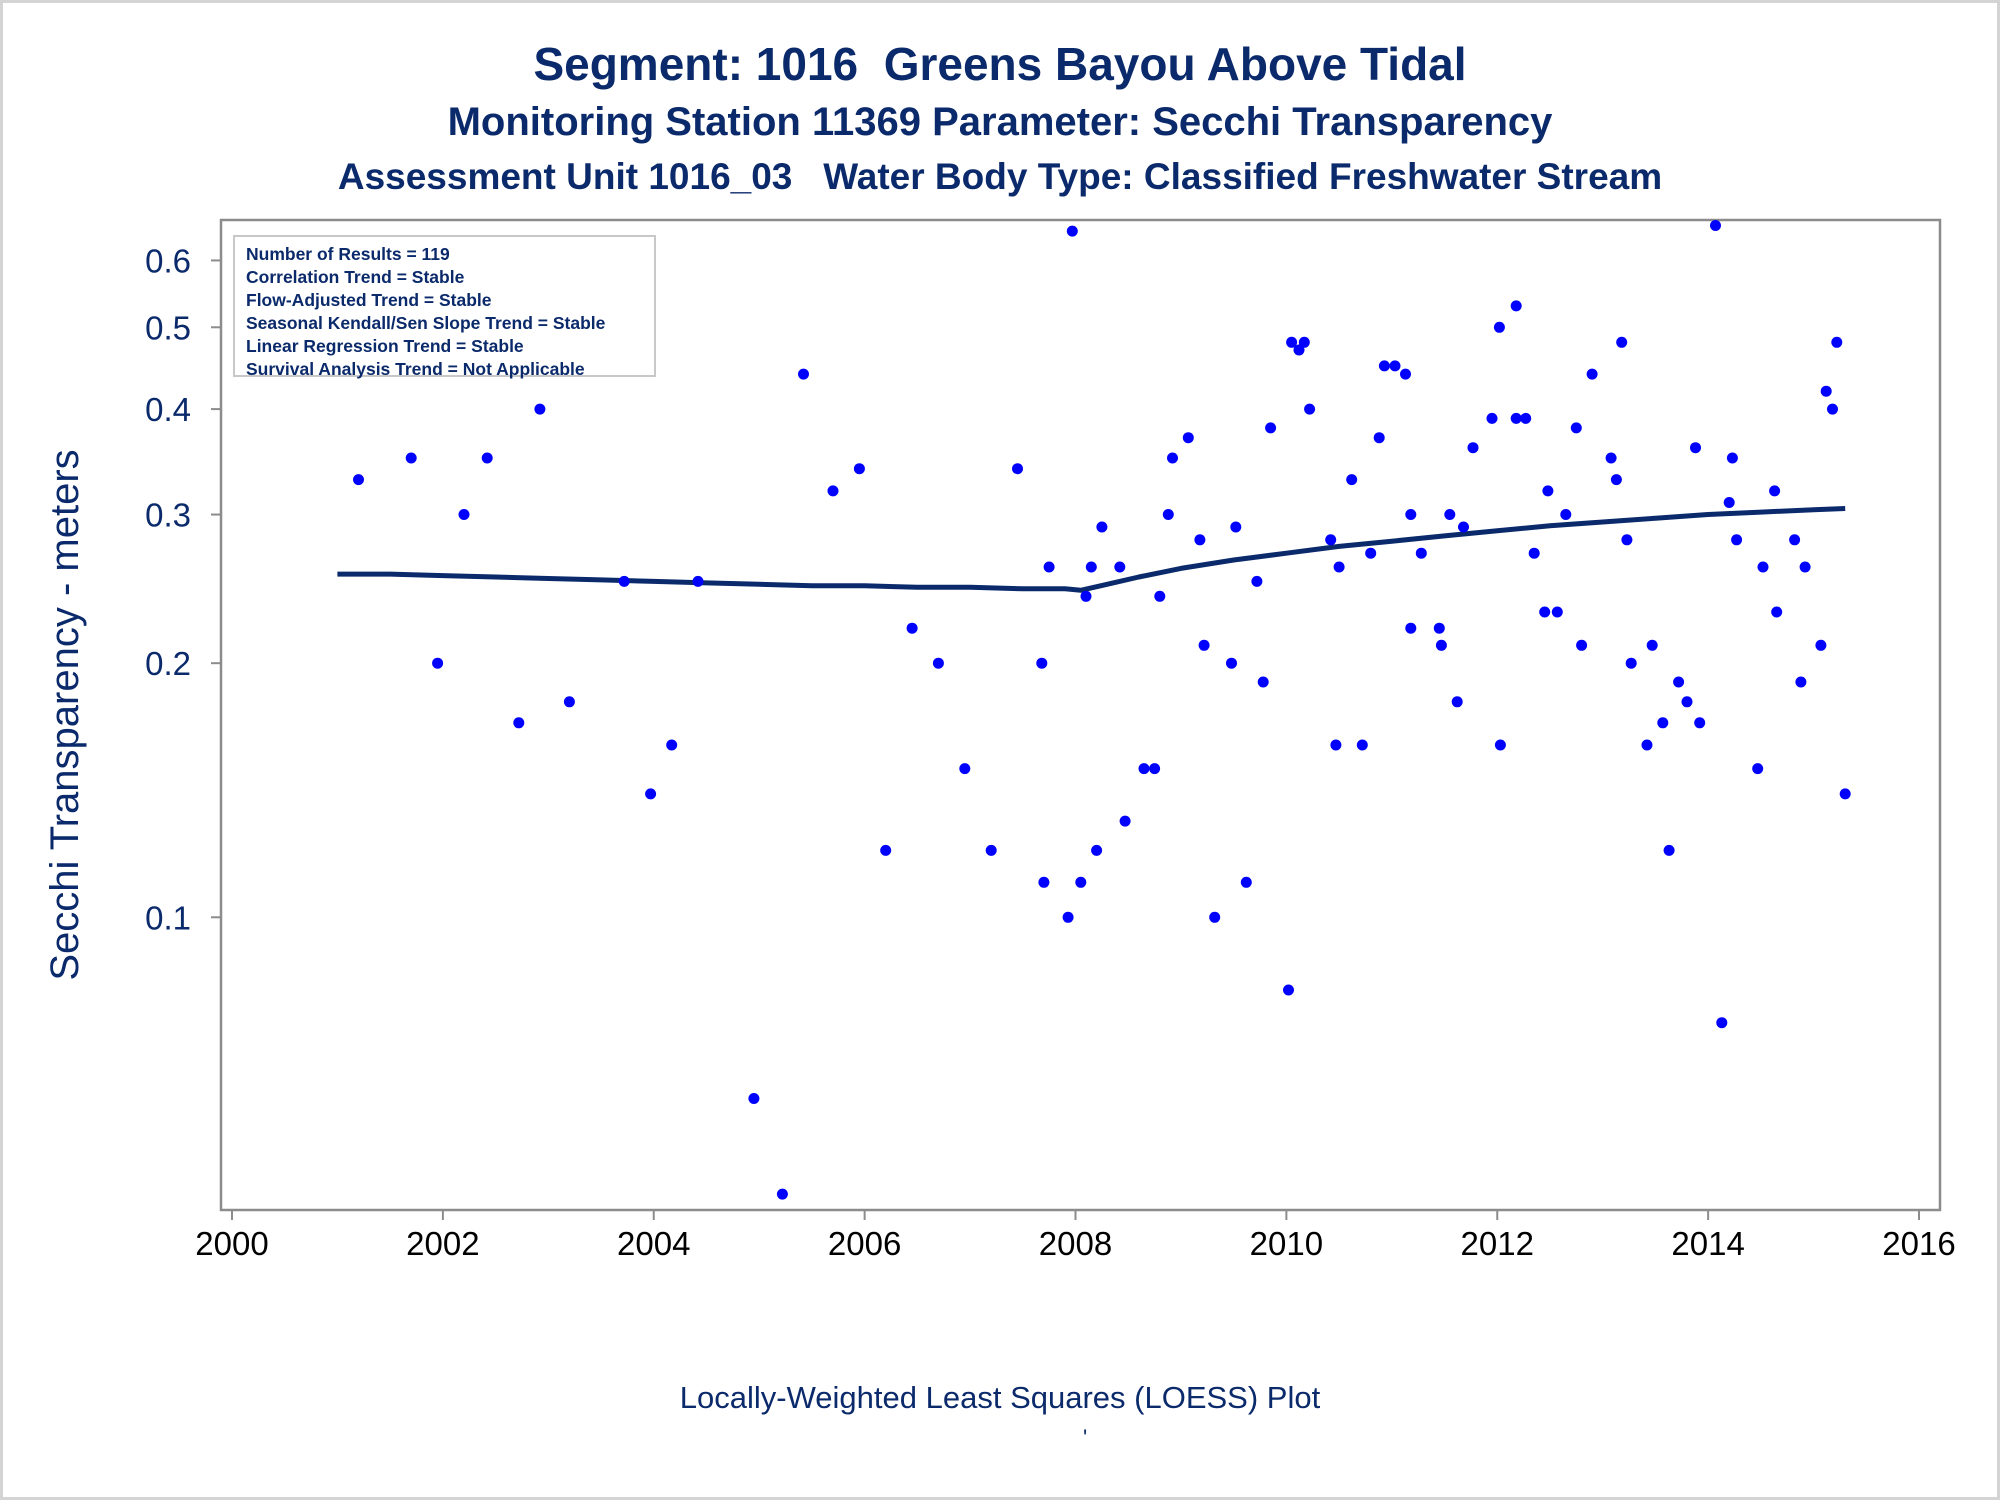 The image size is (2000, 1500). Describe the element at coordinates (369, 300) in the screenshot. I see `inset-line-flow-adjusted: Flow-Adjusted Trend = Stable` at that location.